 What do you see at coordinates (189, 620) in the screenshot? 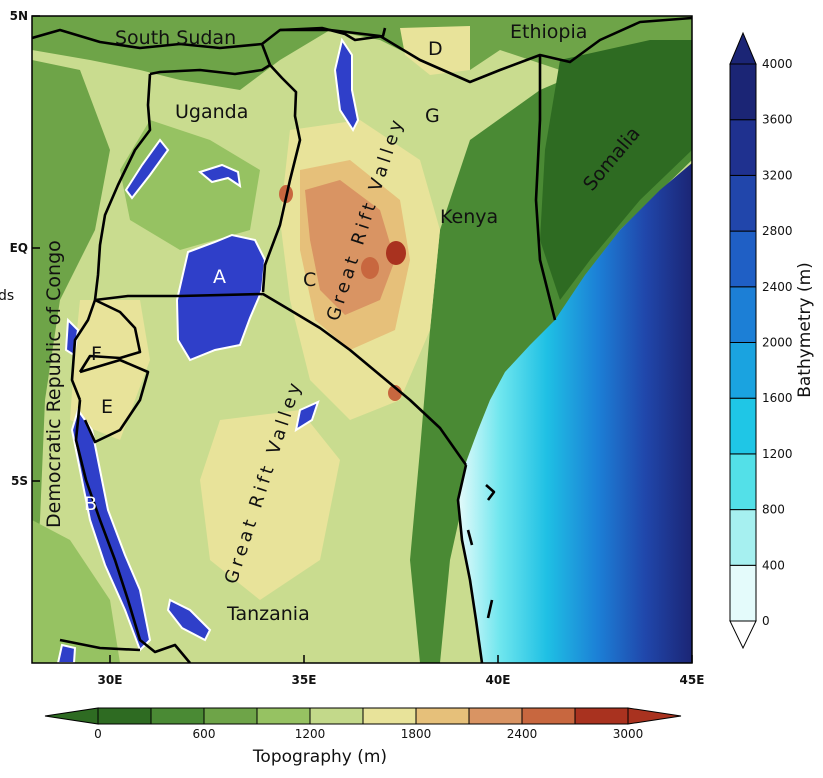
I see `lake-south` at bounding box center [189, 620].